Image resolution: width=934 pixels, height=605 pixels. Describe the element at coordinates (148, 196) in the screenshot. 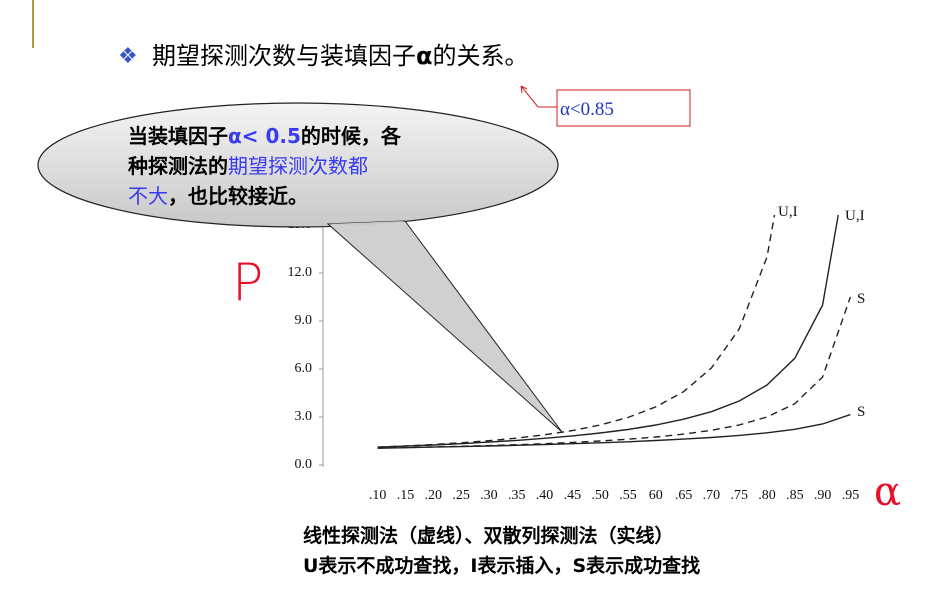

I see `callout-part: 不大` at that location.